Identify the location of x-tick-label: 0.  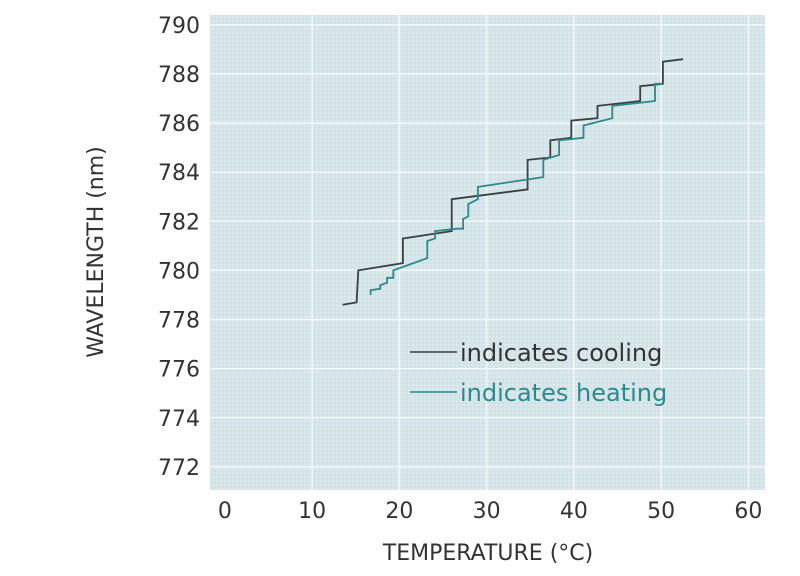
(225, 511).